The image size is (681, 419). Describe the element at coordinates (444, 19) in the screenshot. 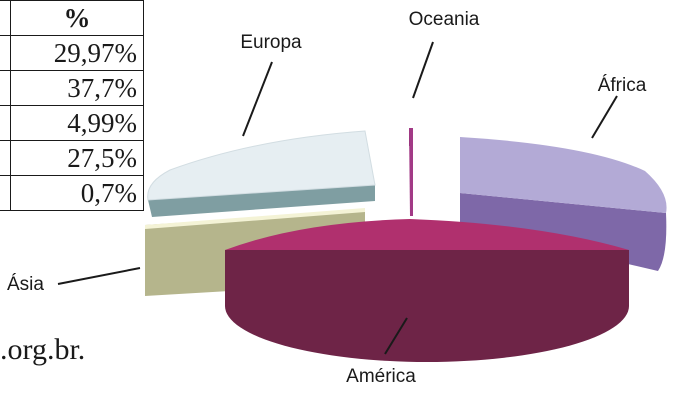

I see `slice-label-oceania: Oceania` at that location.